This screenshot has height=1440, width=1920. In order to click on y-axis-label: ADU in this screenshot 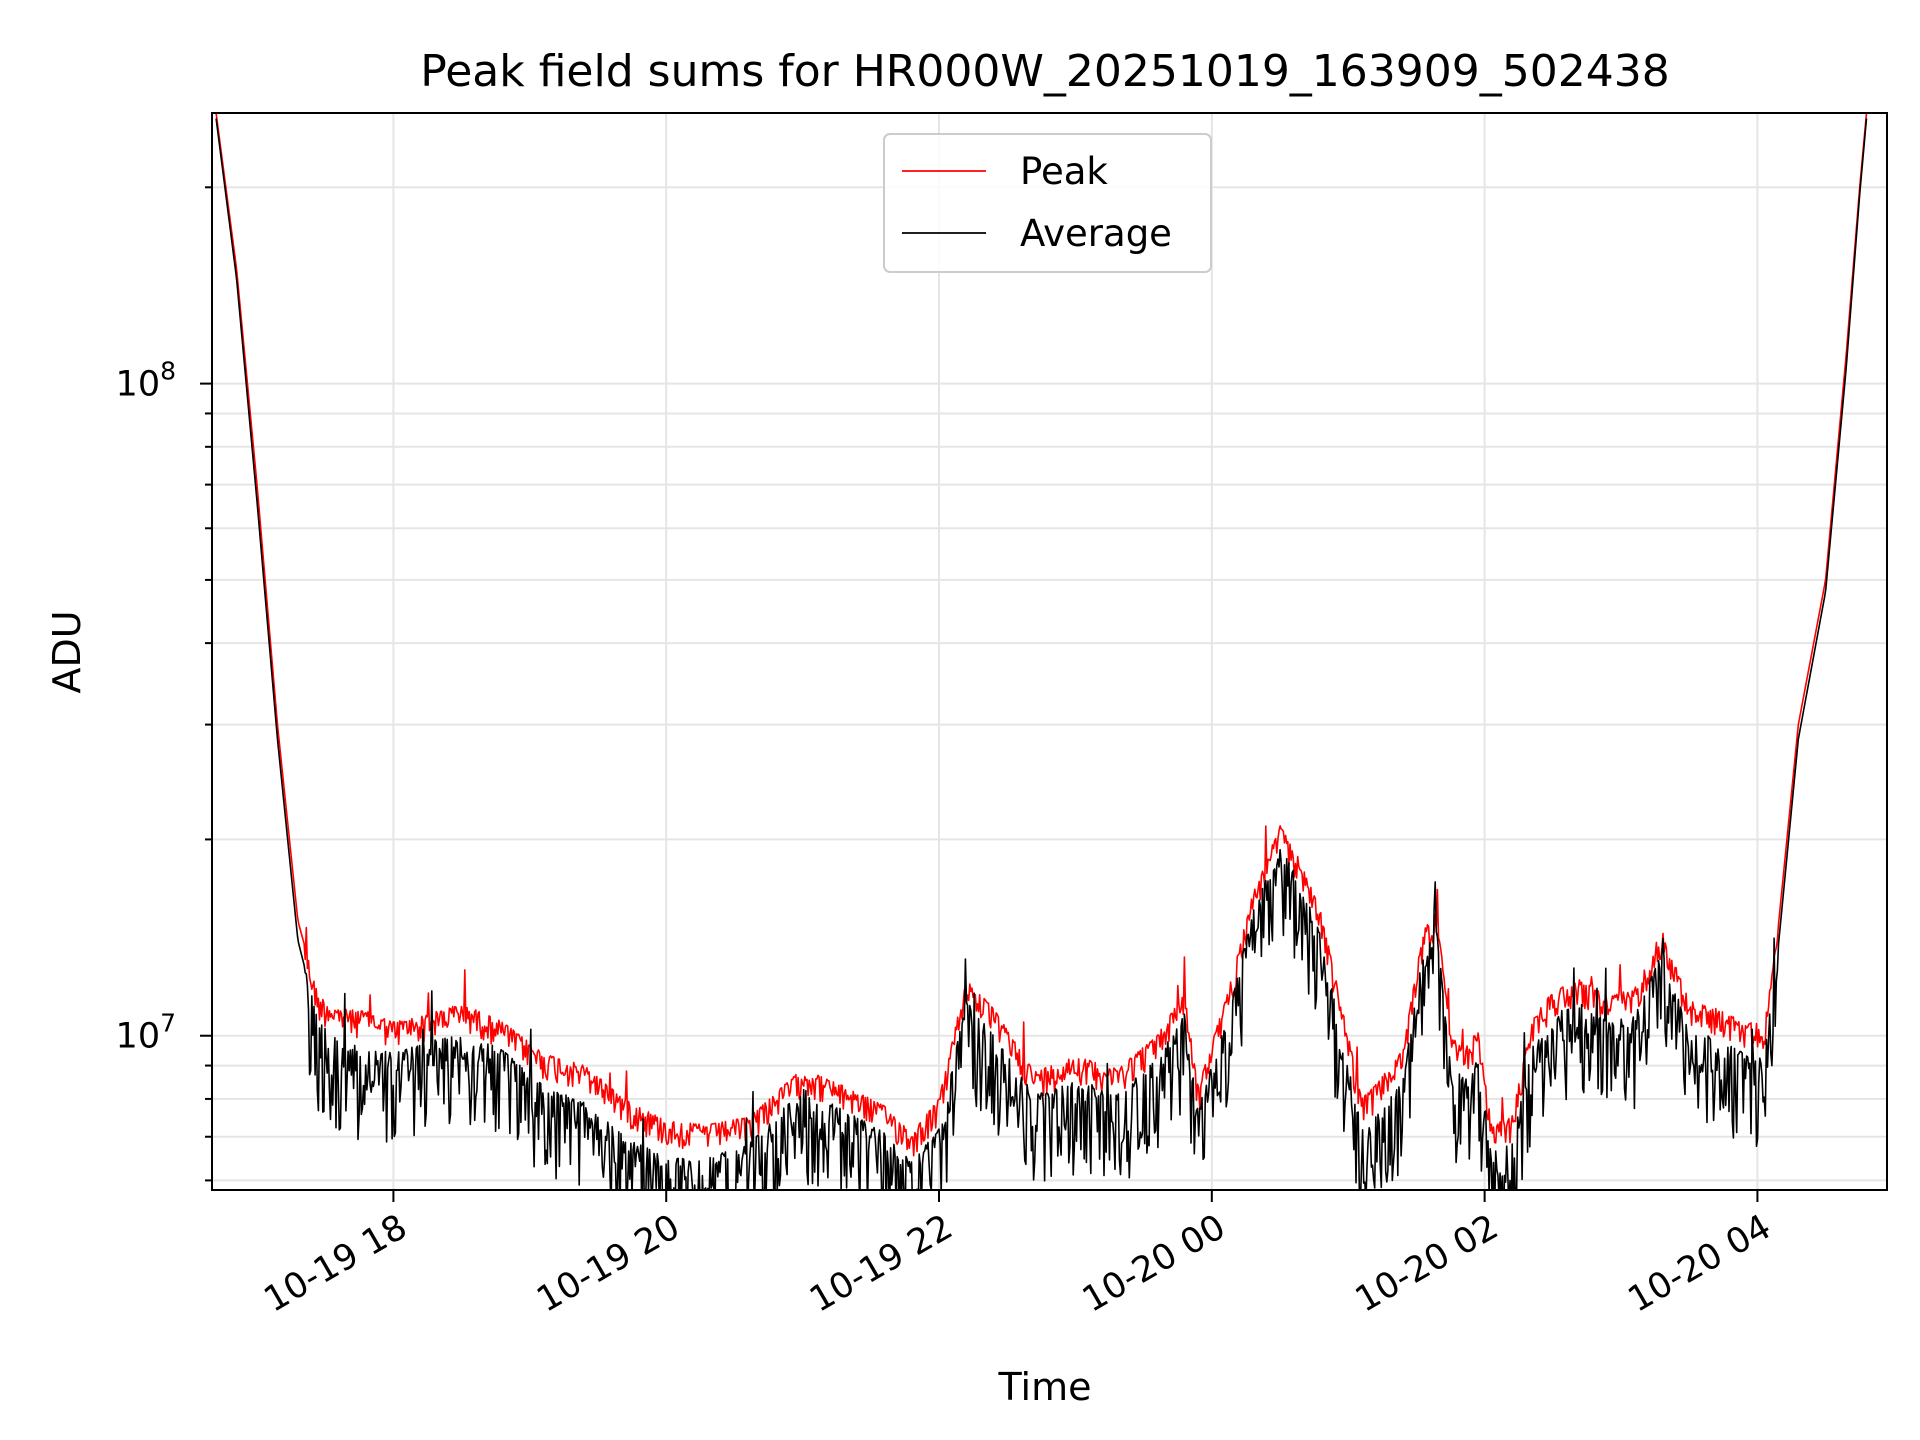, I will do `click(67, 651)`.